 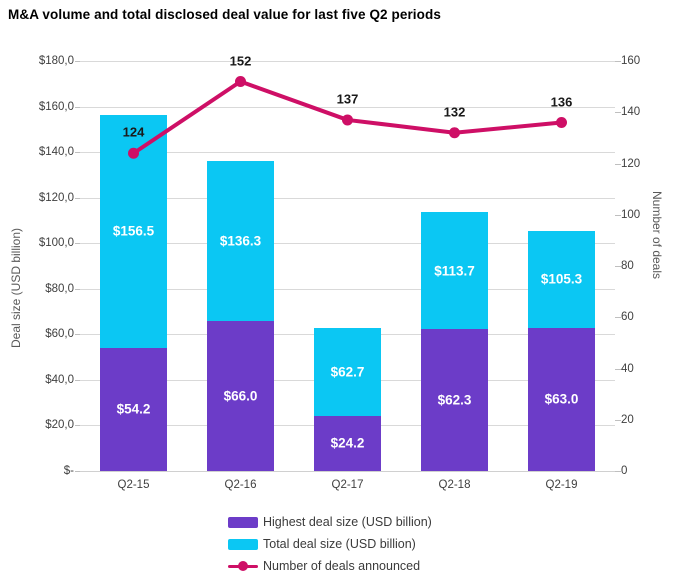 I want to click on legend-label: Number of deals announced, so click(x=342, y=566).